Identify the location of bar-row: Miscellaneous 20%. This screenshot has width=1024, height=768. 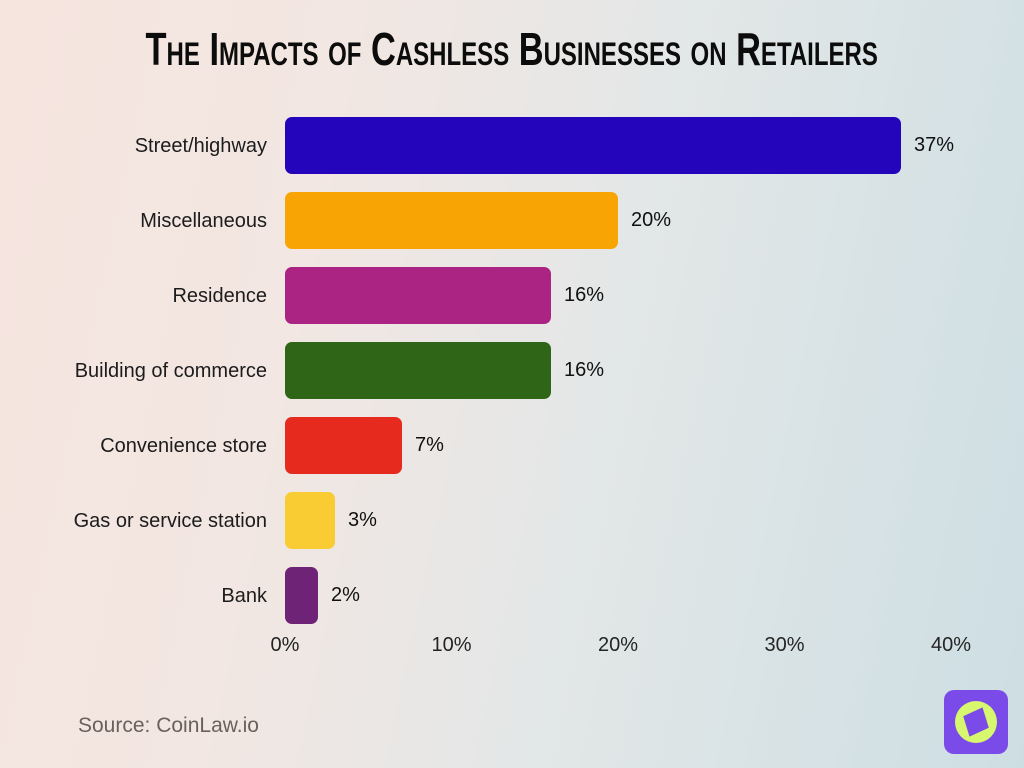
(512, 220).